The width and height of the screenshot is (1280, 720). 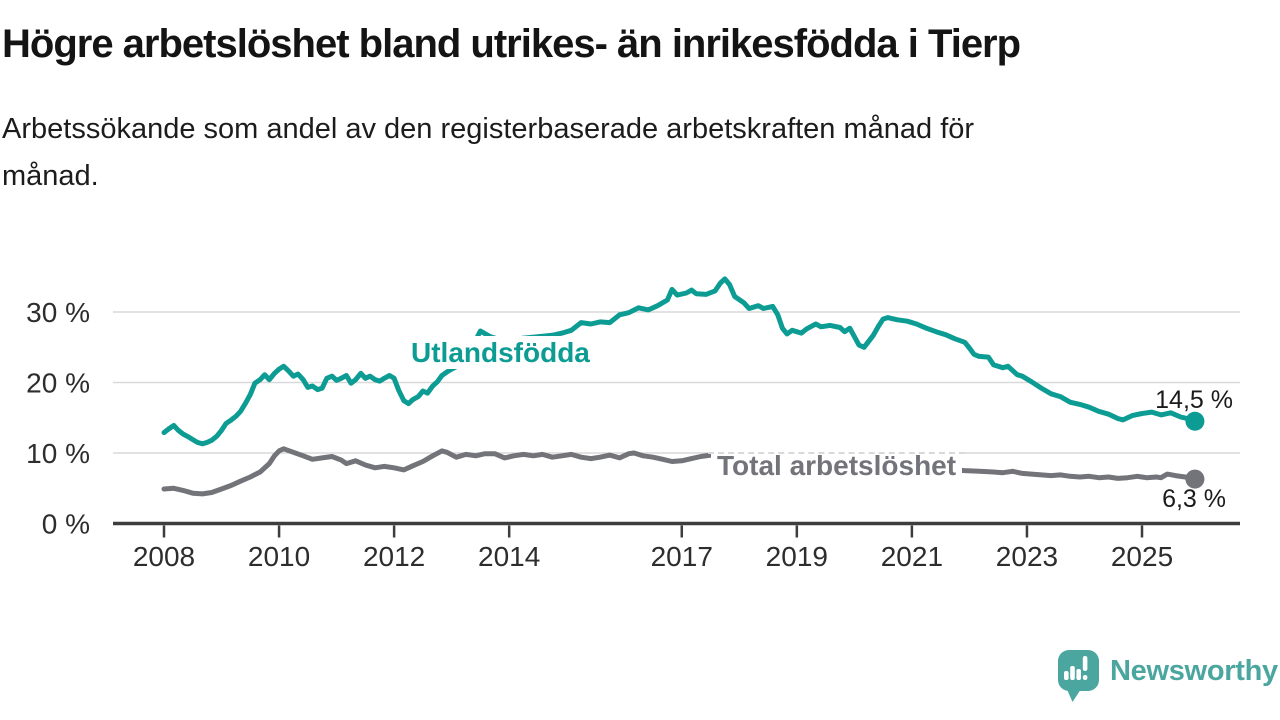 What do you see at coordinates (50, 176) in the screenshot?
I see `subtitle-line-2: månad.` at bounding box center [50, 176].